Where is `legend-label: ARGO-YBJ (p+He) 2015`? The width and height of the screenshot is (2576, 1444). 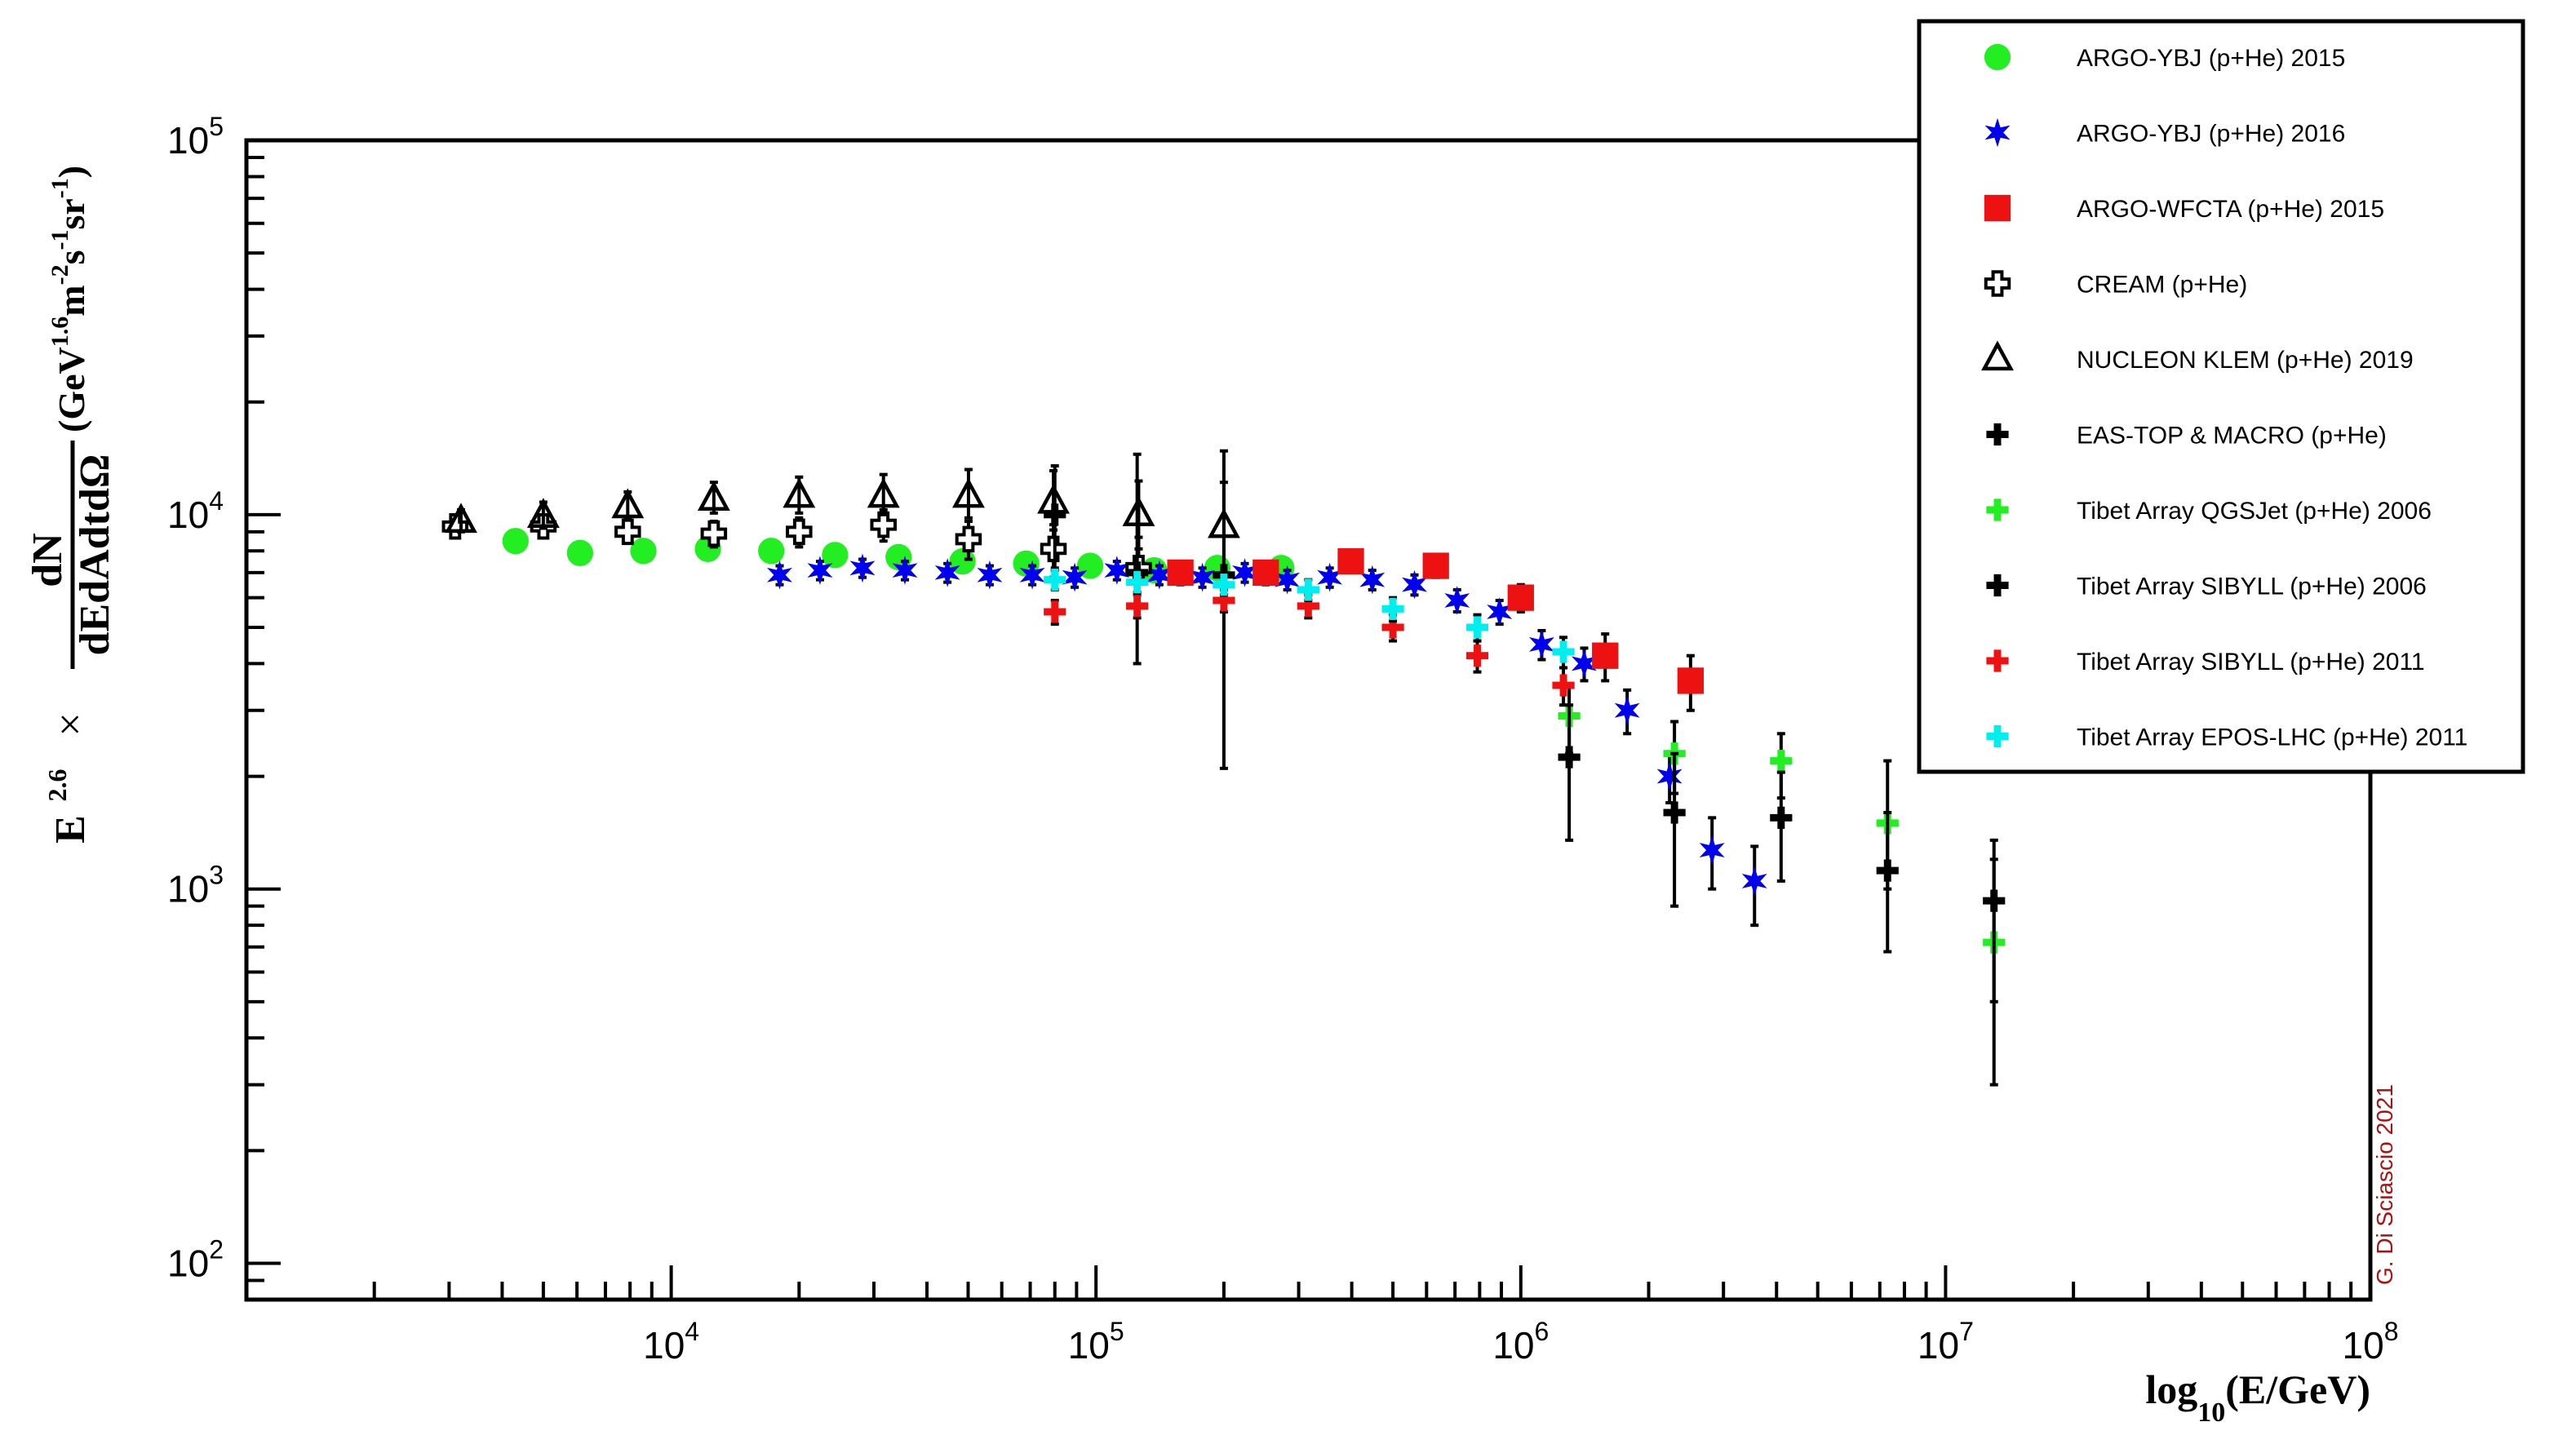
legend-label: ARGO-YBJ (p+He) 2015 is located at coordinates (2211, 59).